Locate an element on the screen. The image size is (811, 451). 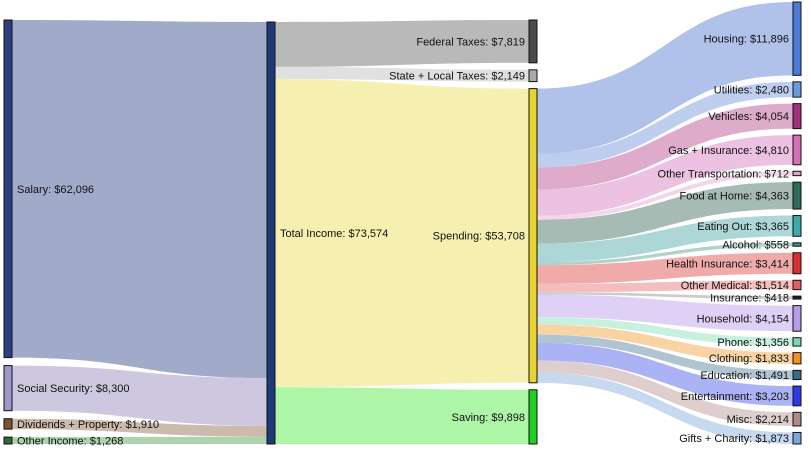
link-spending-to-utilities is located at coordinates (665, 124).